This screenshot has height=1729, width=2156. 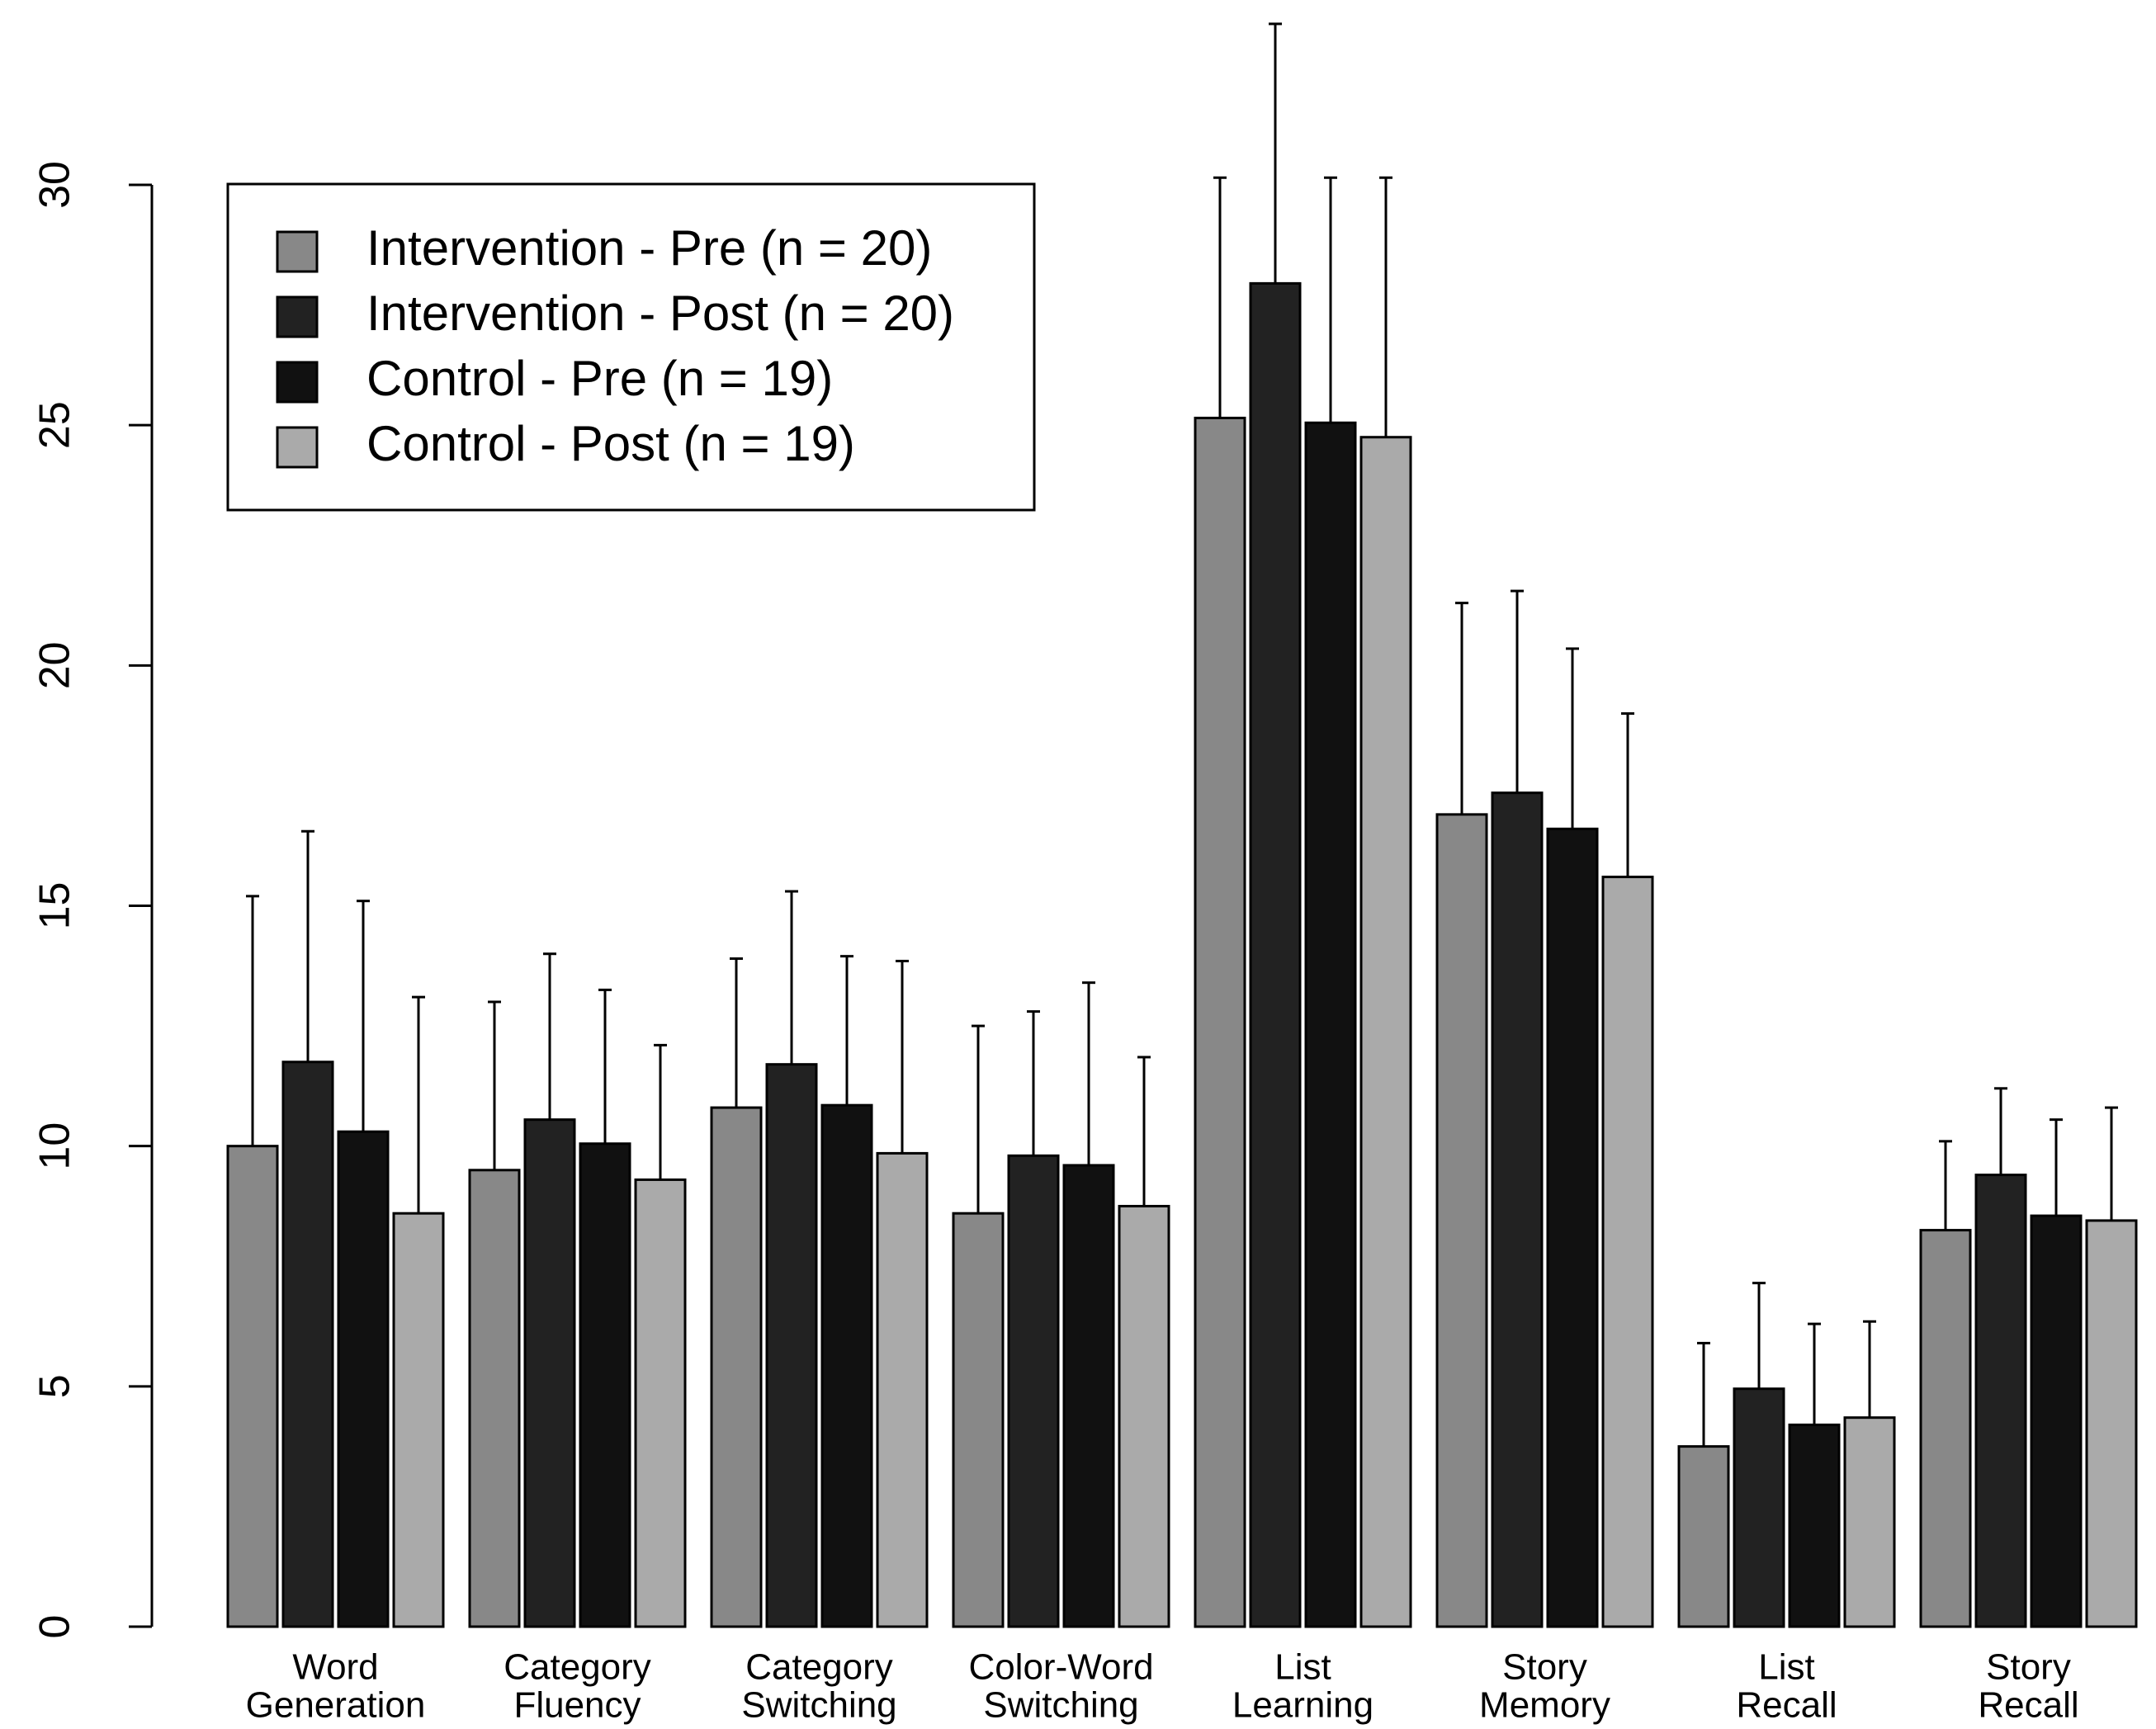 I want to click on x-tick-label: Fluency, so click(x=577, y=1705).